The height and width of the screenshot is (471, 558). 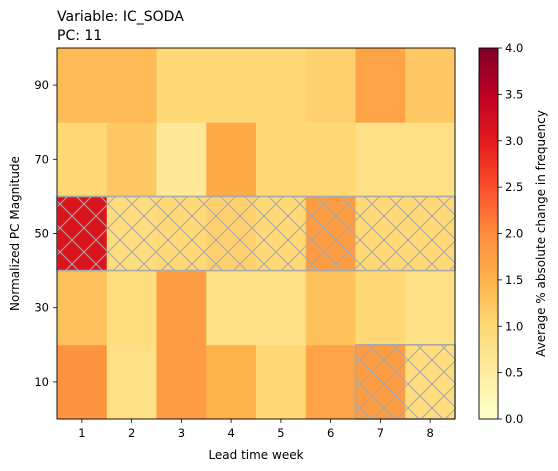 I want to click on y-tick-label: 90, so click(x=41, y=85).